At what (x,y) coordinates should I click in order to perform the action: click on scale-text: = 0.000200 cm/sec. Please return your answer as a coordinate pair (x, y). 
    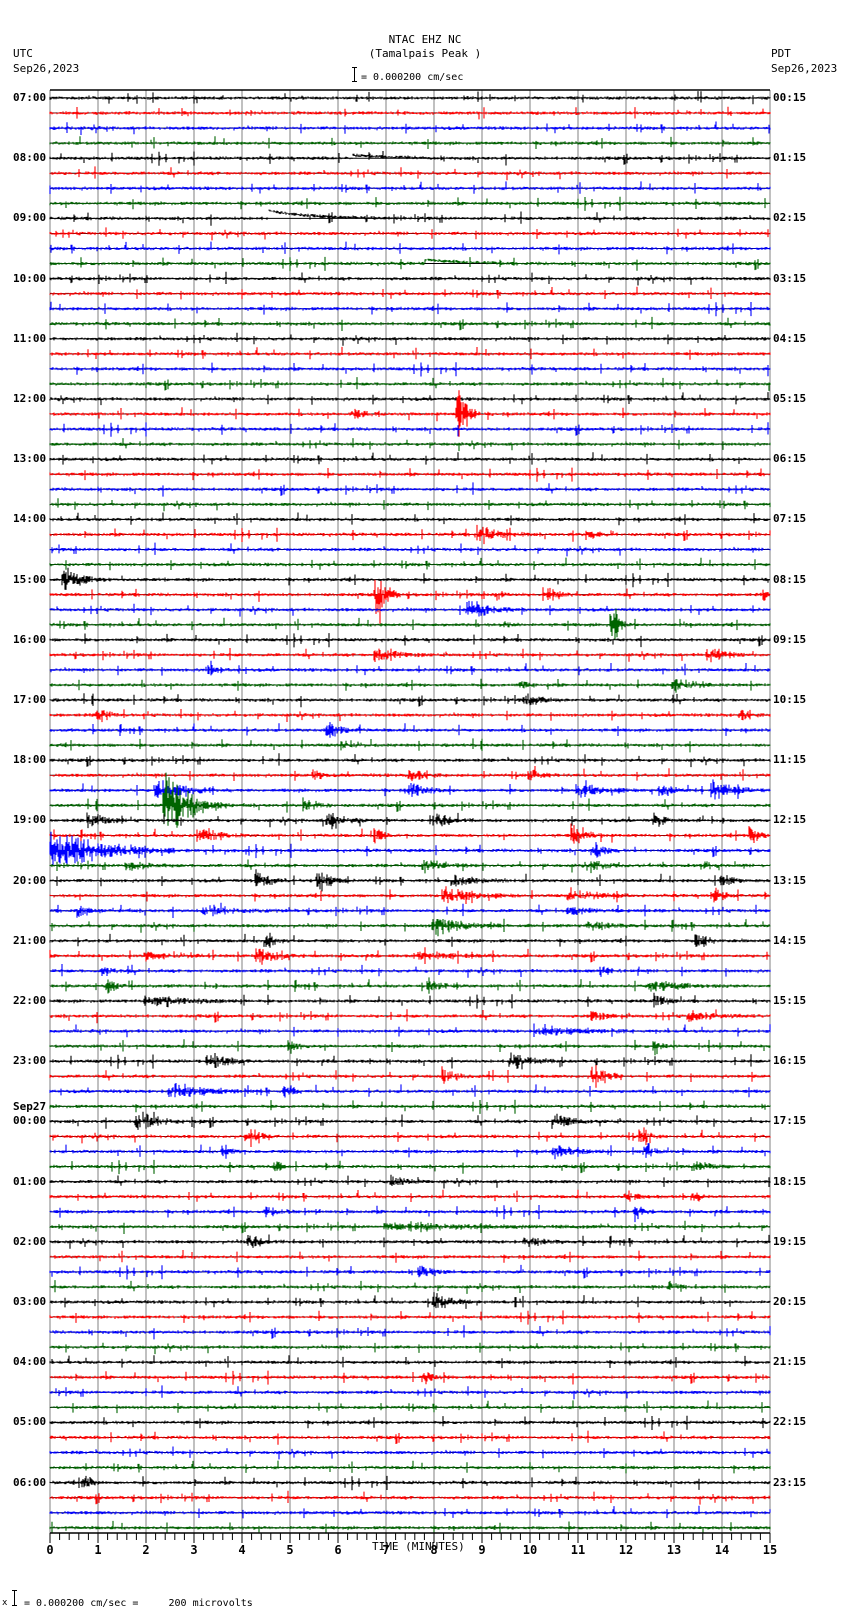
    Looking at the image, I should click on (412, 77).